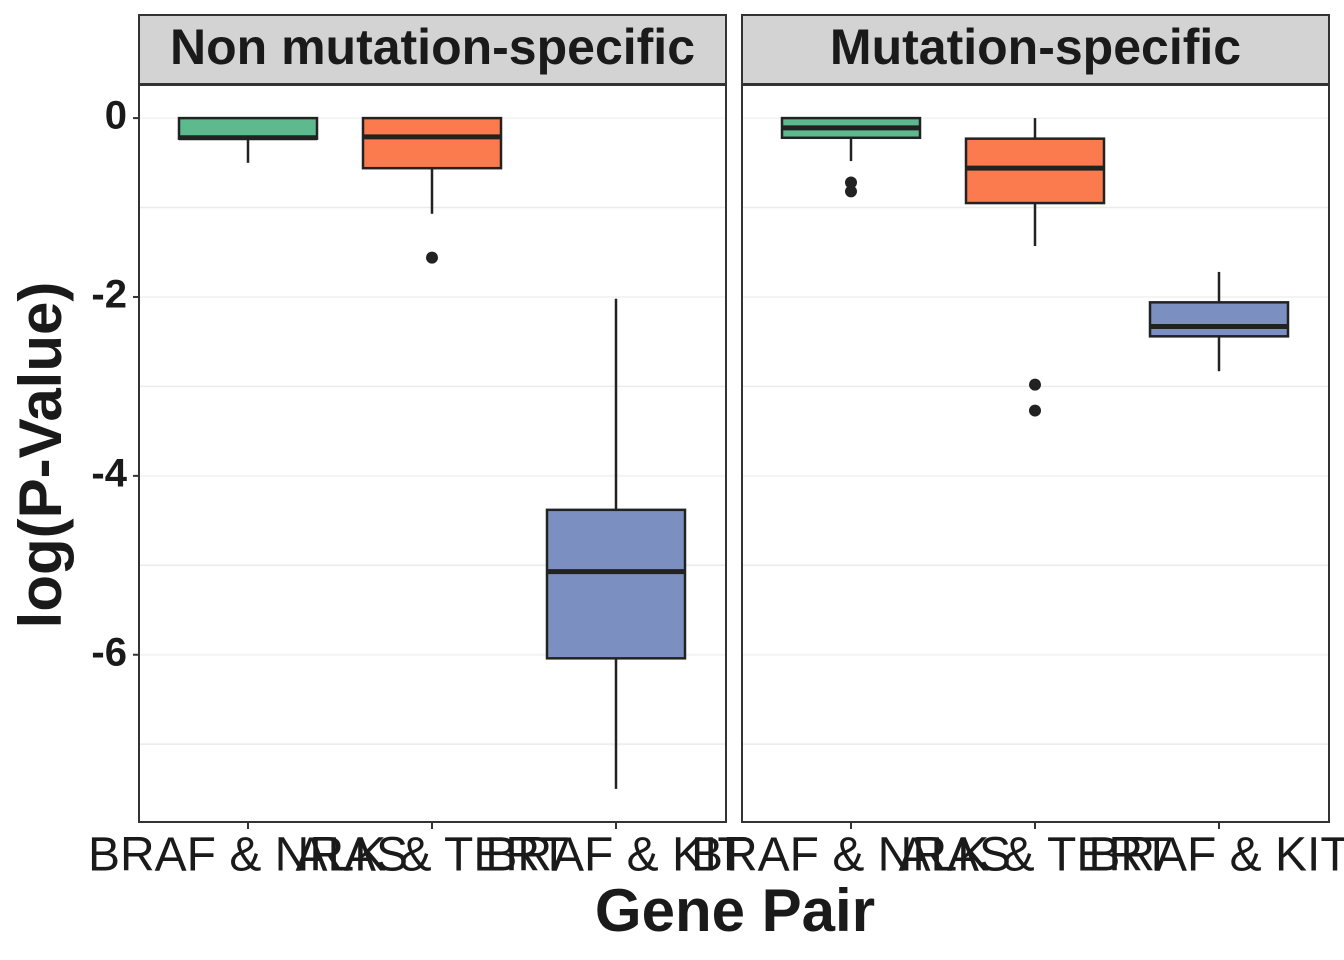  Describe the element at coordinates (109, 295) in the screenshot. I see `y-tick-label: -2` at that location.